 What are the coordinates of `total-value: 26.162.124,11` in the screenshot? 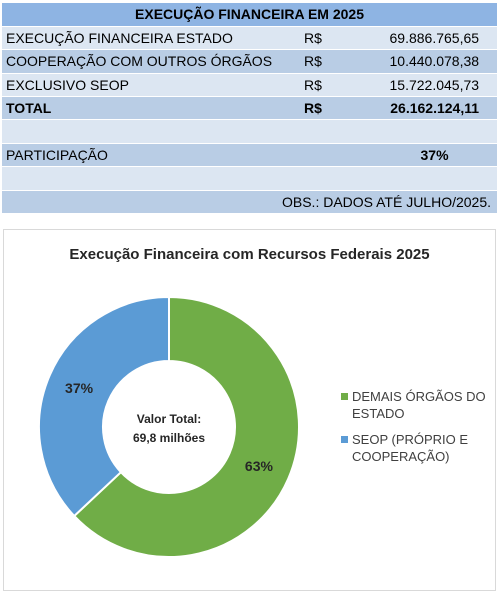 It's located at (435, 108).